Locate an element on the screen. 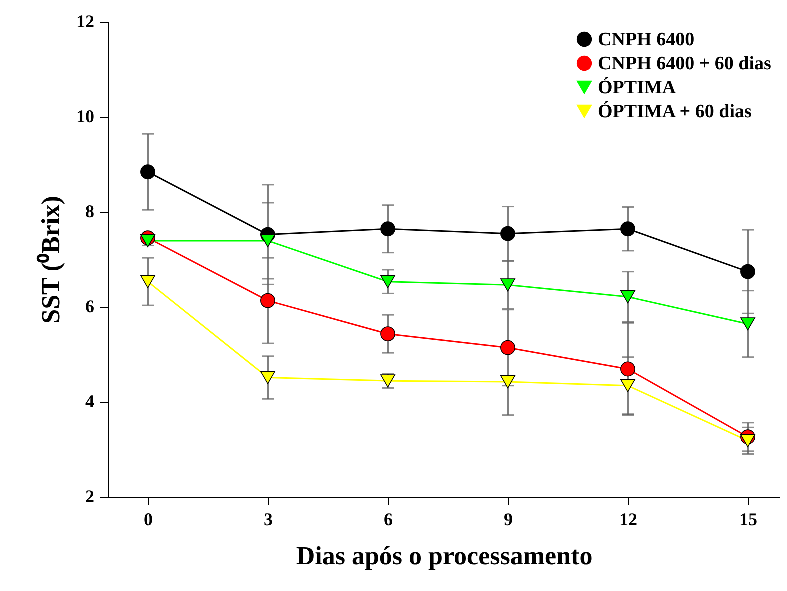 Image resolution: width=787 pixels, height=591 pixels. x-axis-title: Dias após o processamento is located at coordinates (444, 556).